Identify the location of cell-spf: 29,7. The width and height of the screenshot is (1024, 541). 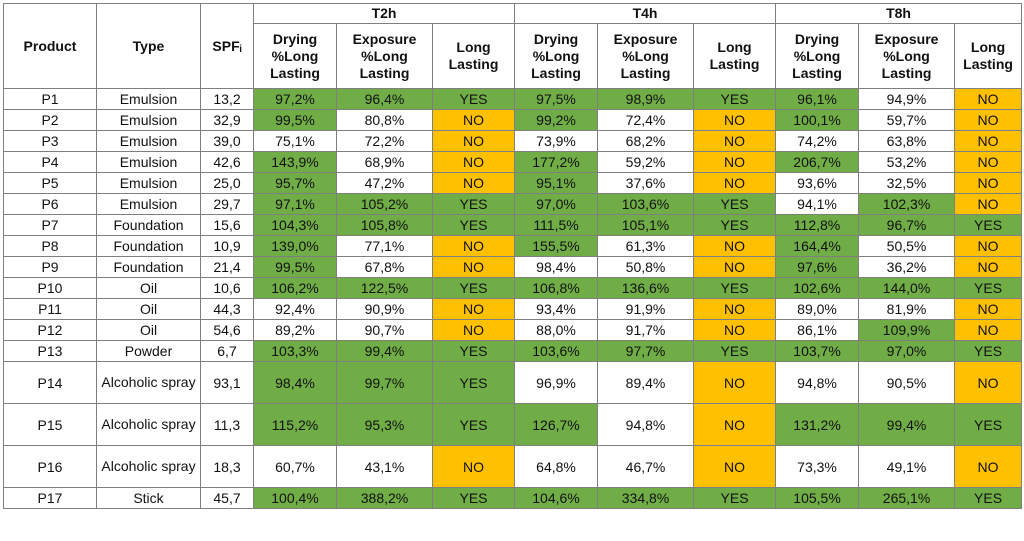
(227, 204).